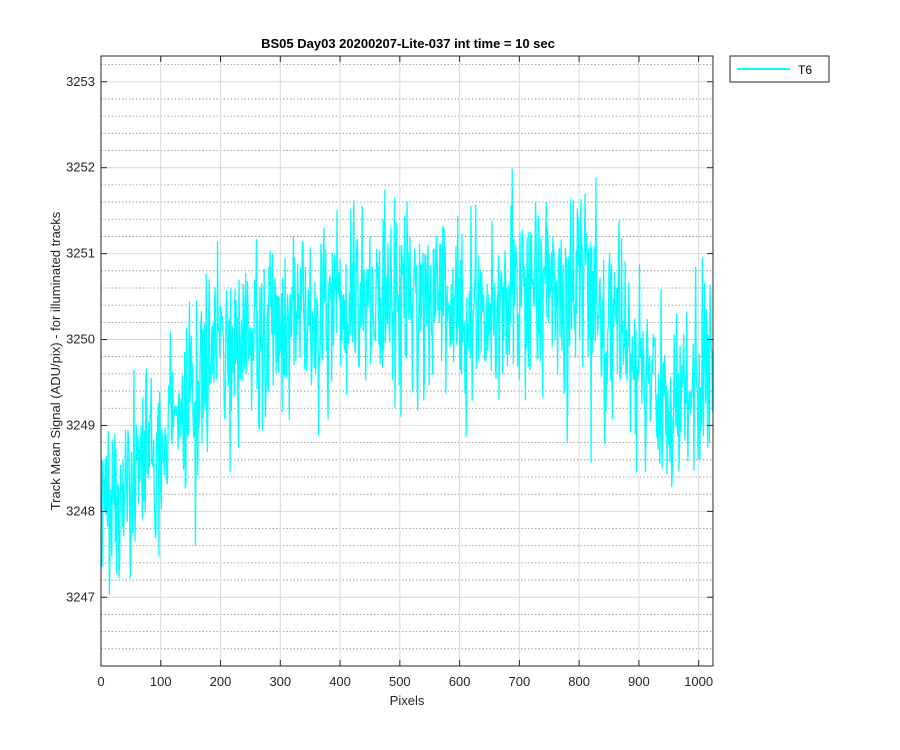  I want to click on legend: T6, so click(779, 69).